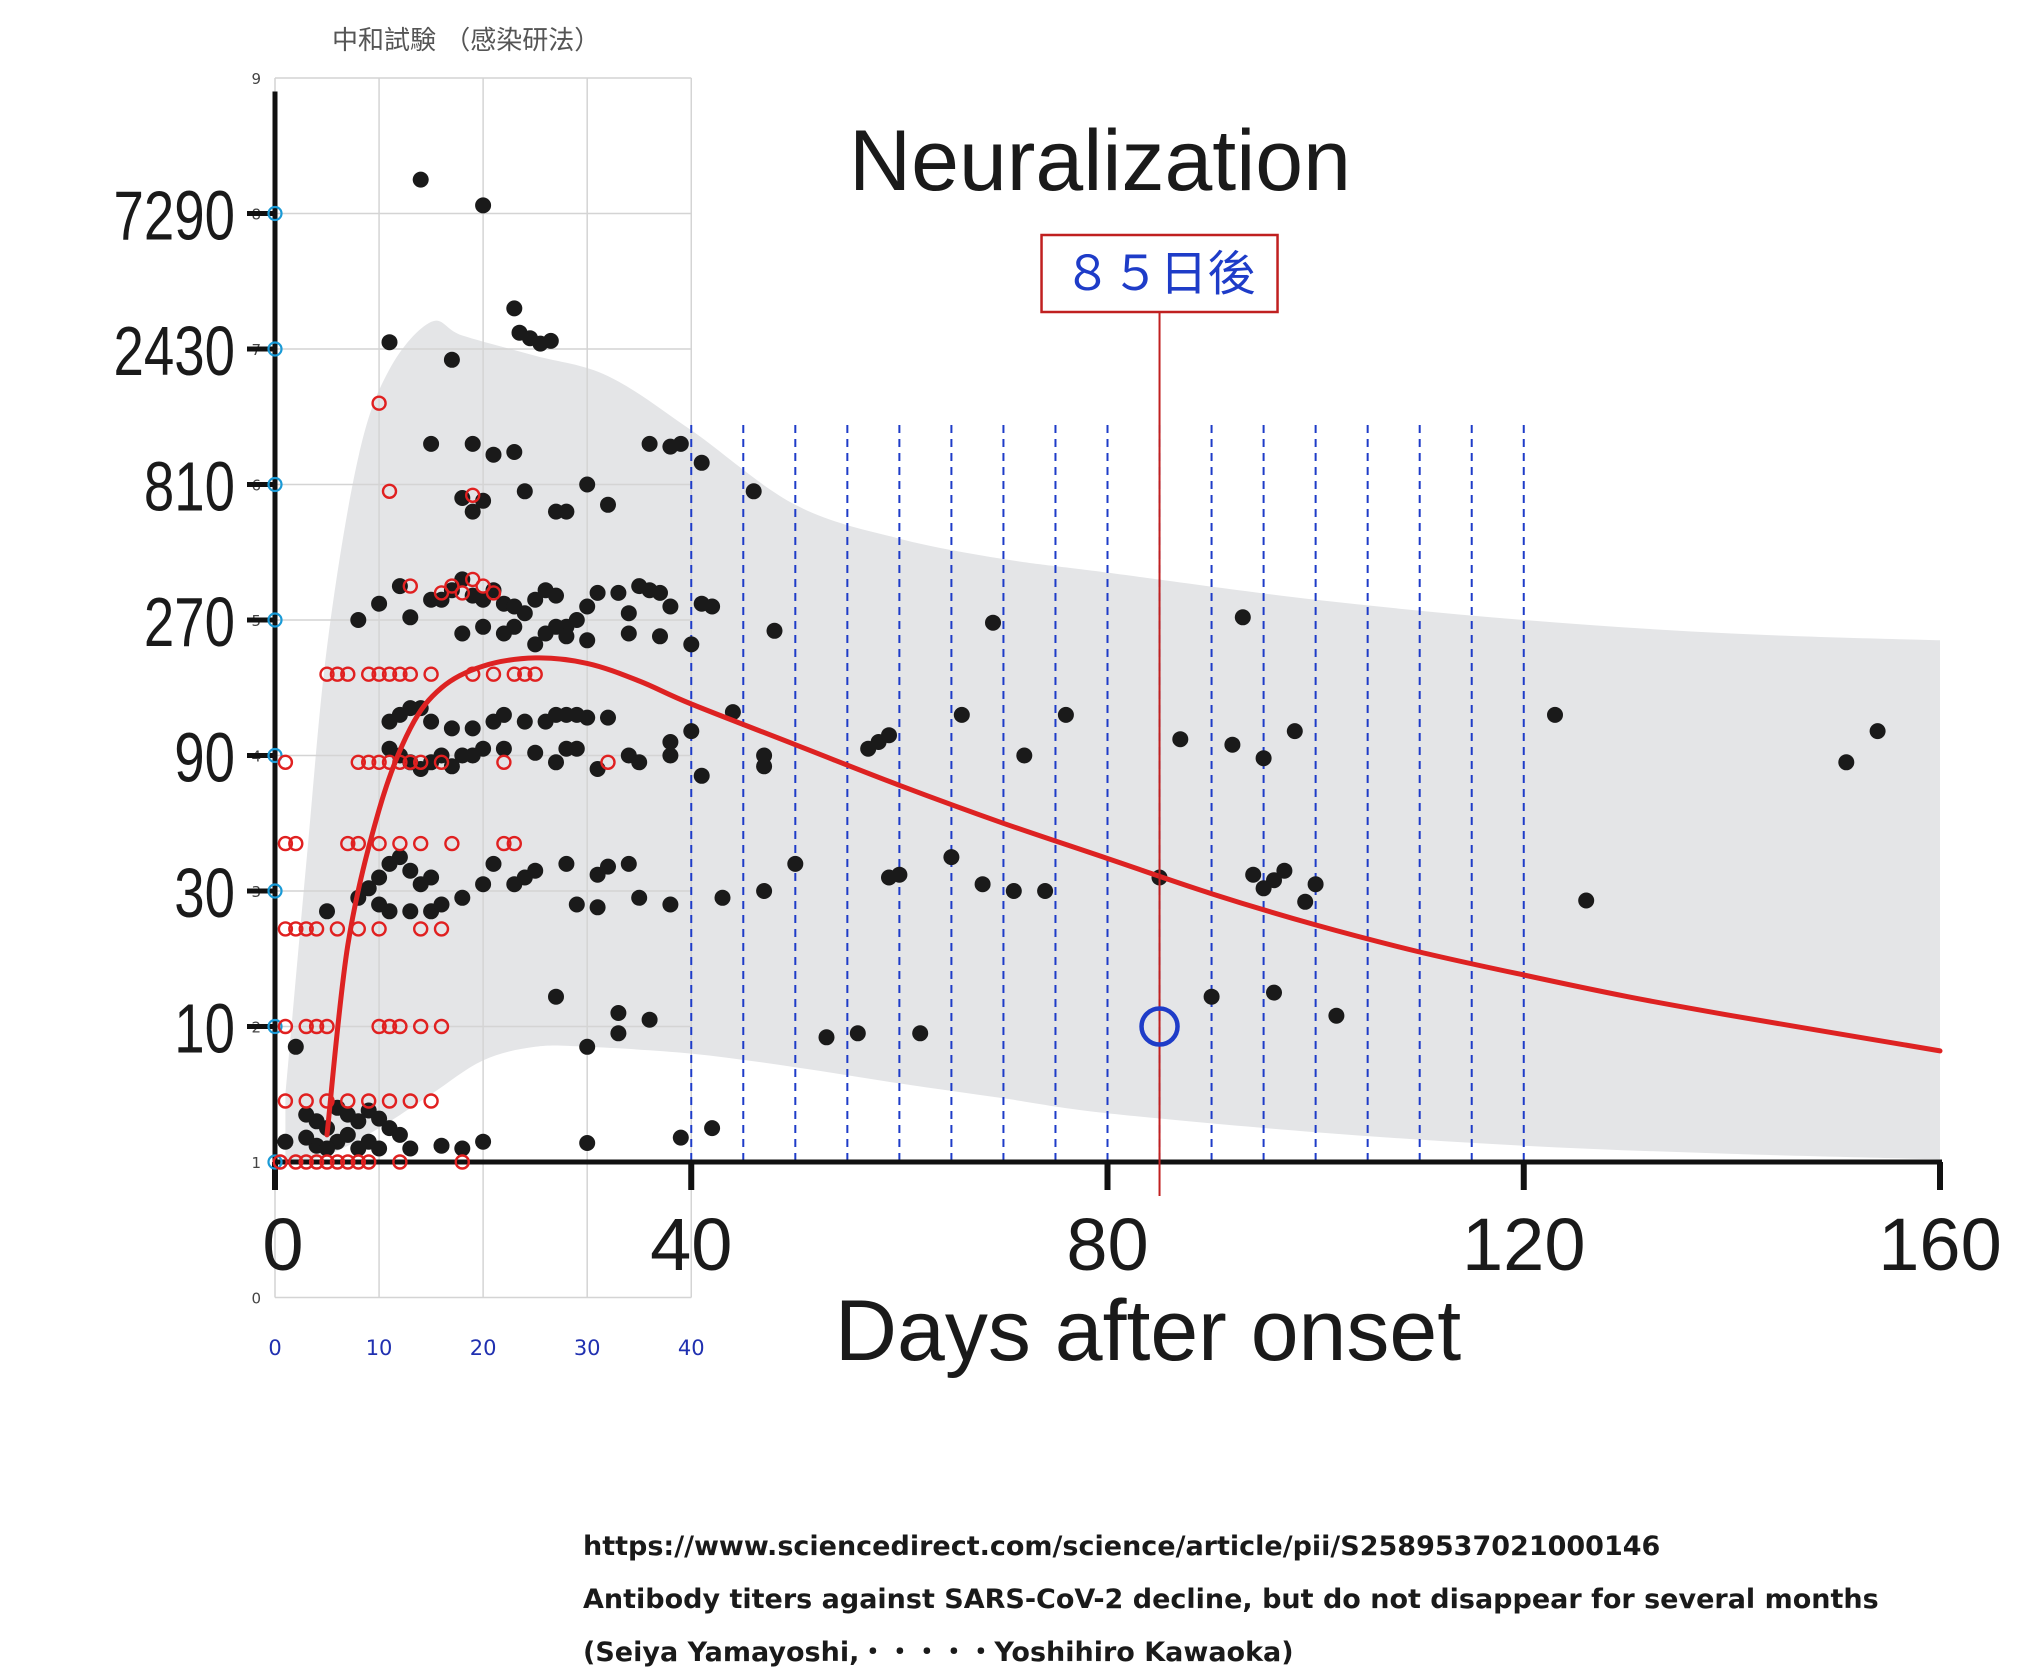 This screenshot has width=2041, height=1679. Describe the element at coordinates (204, 1029) in the screenshot. I see `y-tick-label: 10` at that location.